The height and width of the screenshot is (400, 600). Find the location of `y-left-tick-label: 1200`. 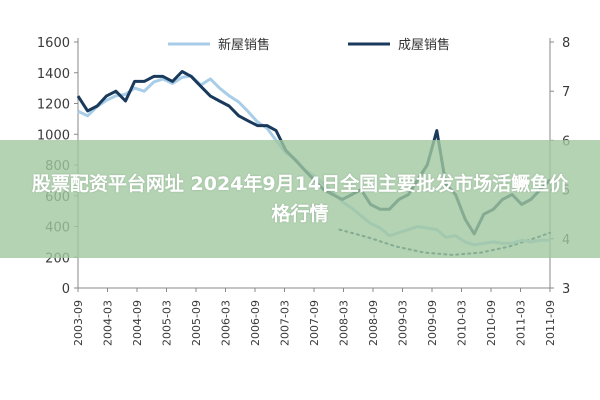

y-left-tick-label: 1200 is located at coordinates (53, 105).